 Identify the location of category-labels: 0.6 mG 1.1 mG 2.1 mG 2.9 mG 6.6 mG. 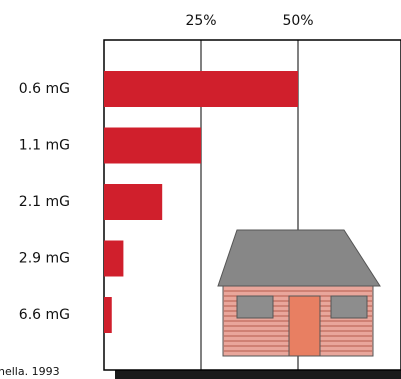
(44, 202).